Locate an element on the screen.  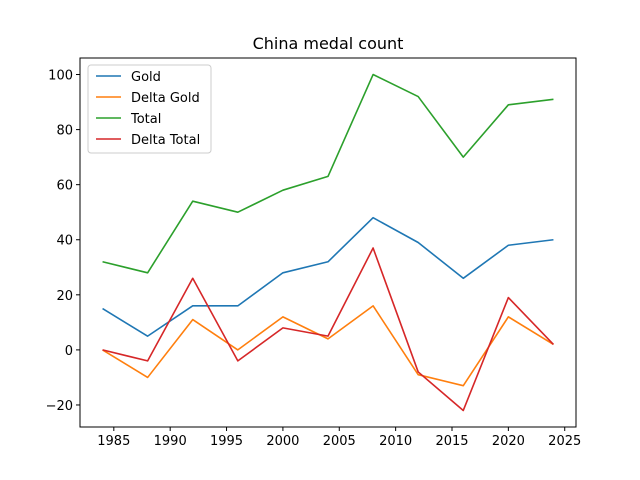
y-tick-label: 60 is located at coordinates (64, 186).